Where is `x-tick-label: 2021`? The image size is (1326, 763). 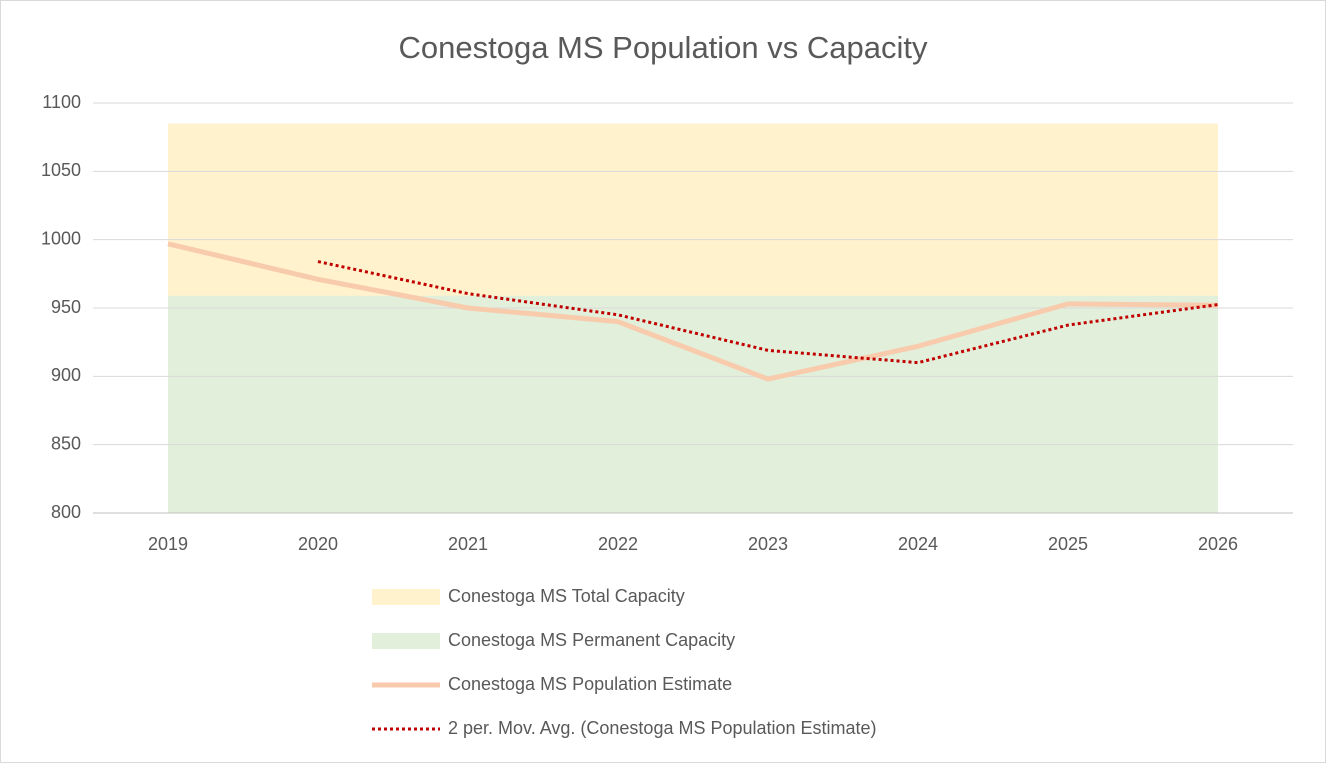
x-tick-label: 2021 is located at coordinates (468, 544).